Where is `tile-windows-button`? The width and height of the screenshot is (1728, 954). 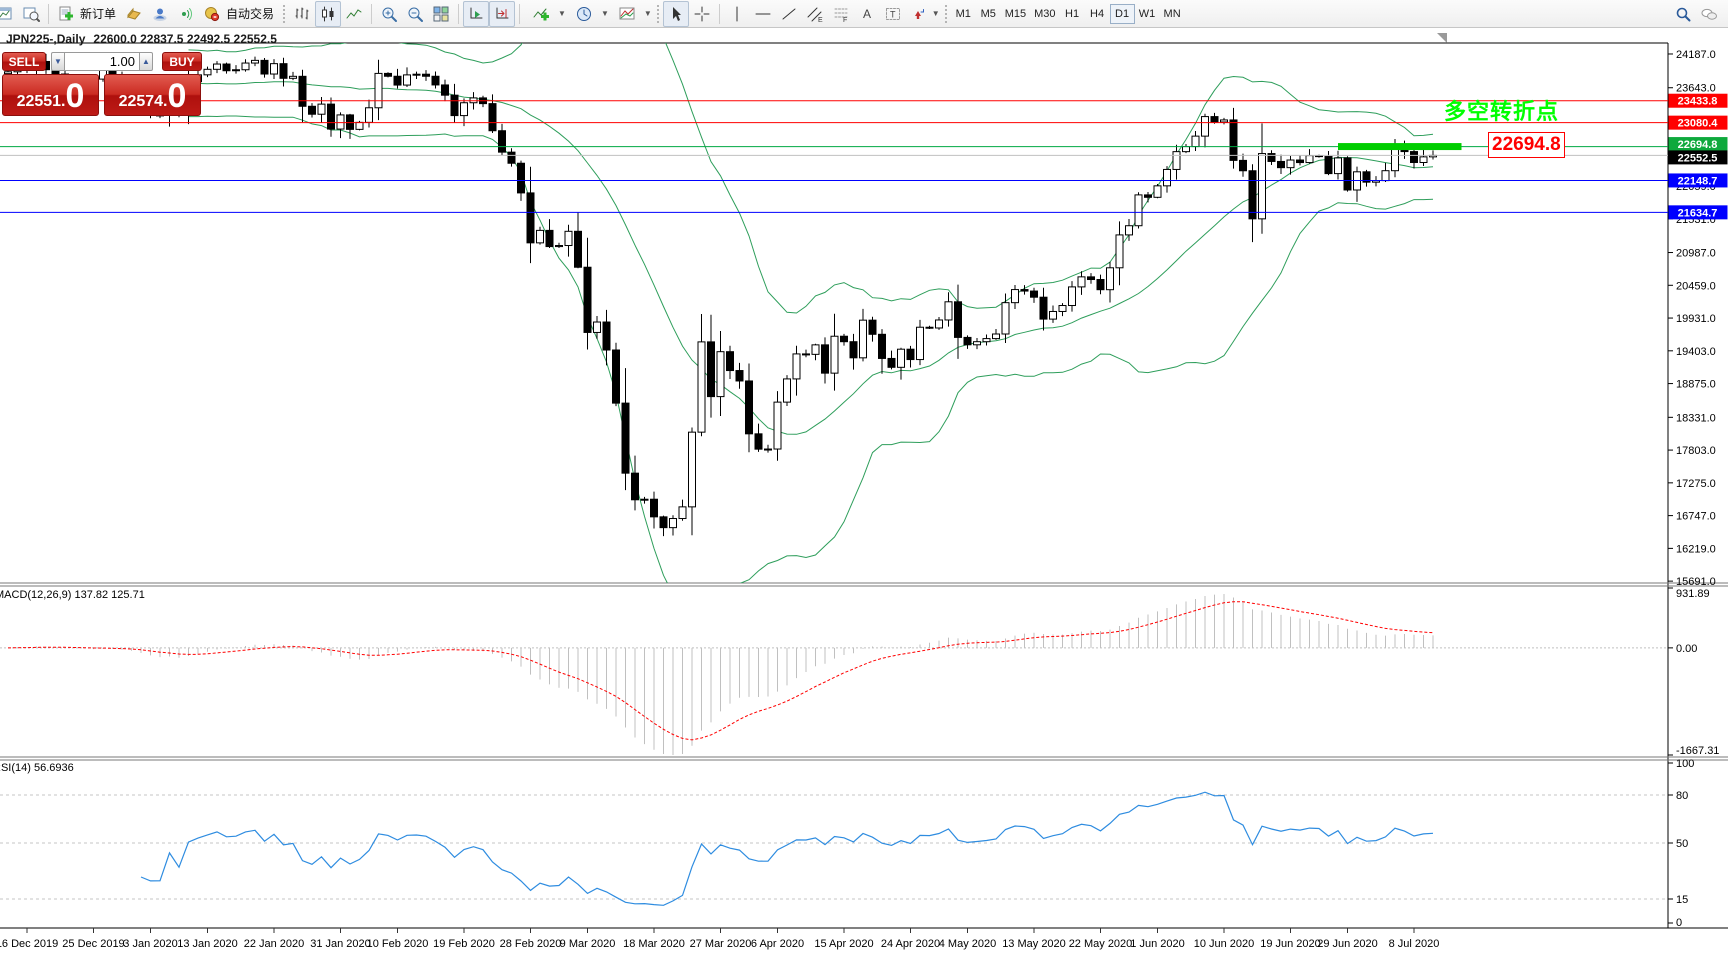 tile-windows-button is located at coordinates (441, 14).